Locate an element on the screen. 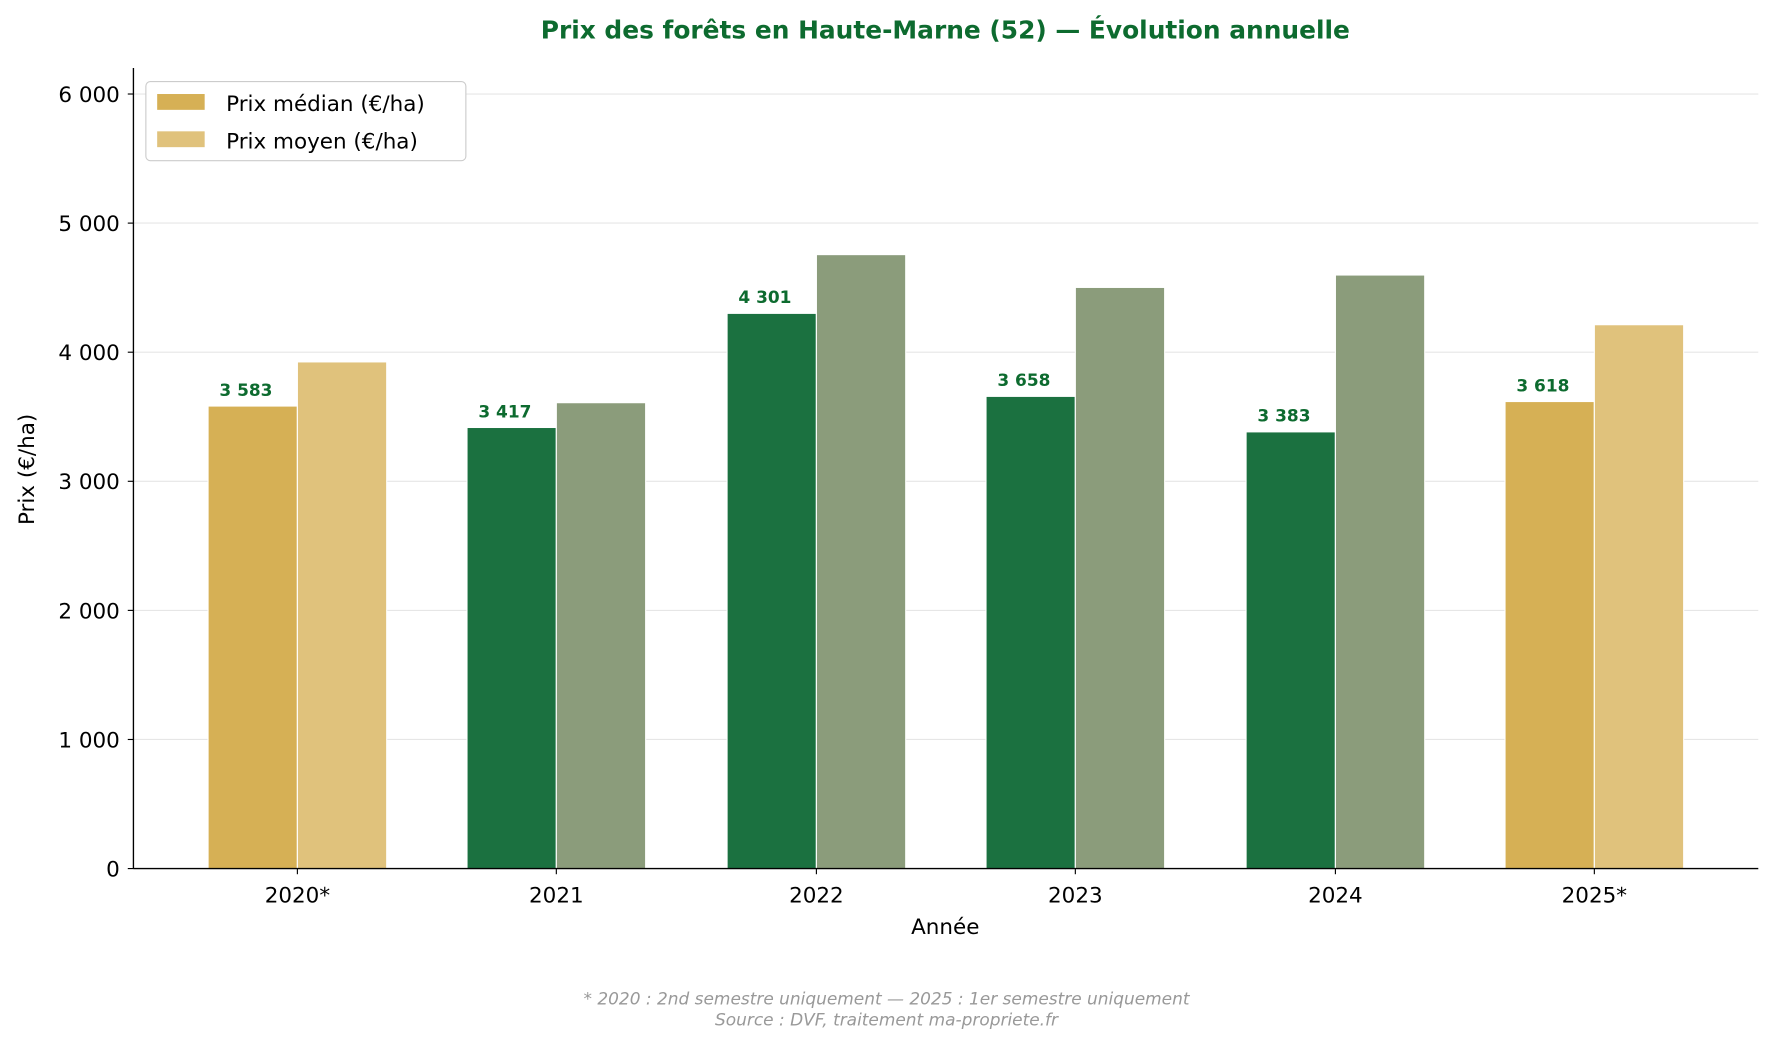  x-ticks: 2020* 2021 2022 2023 2024 2025* is located at coordinates (946, 888).